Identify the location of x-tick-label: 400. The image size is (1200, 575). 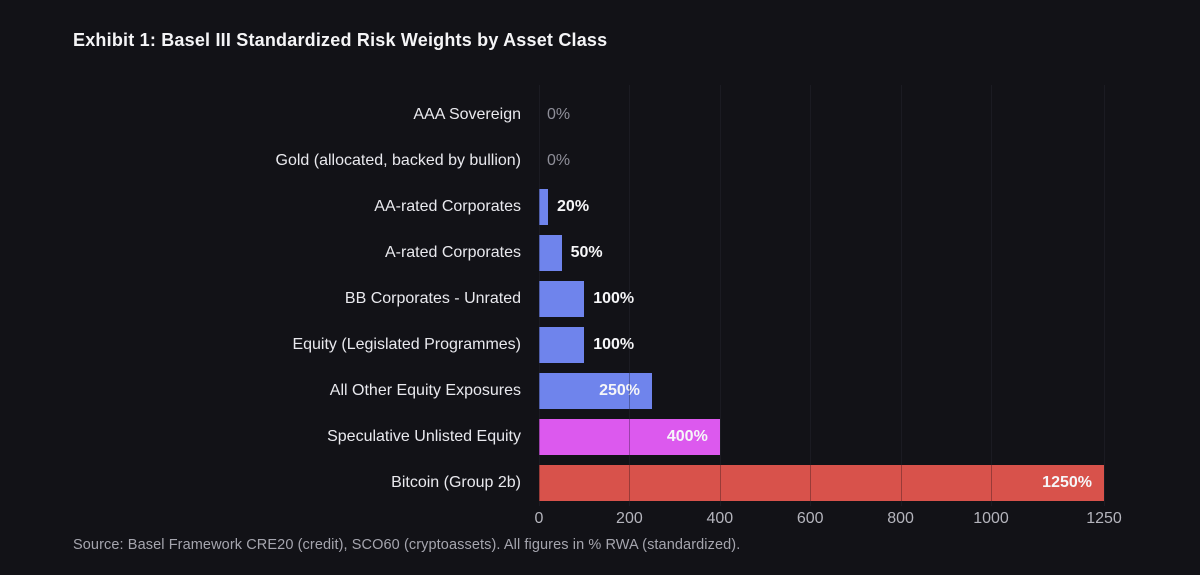
(720, 518).